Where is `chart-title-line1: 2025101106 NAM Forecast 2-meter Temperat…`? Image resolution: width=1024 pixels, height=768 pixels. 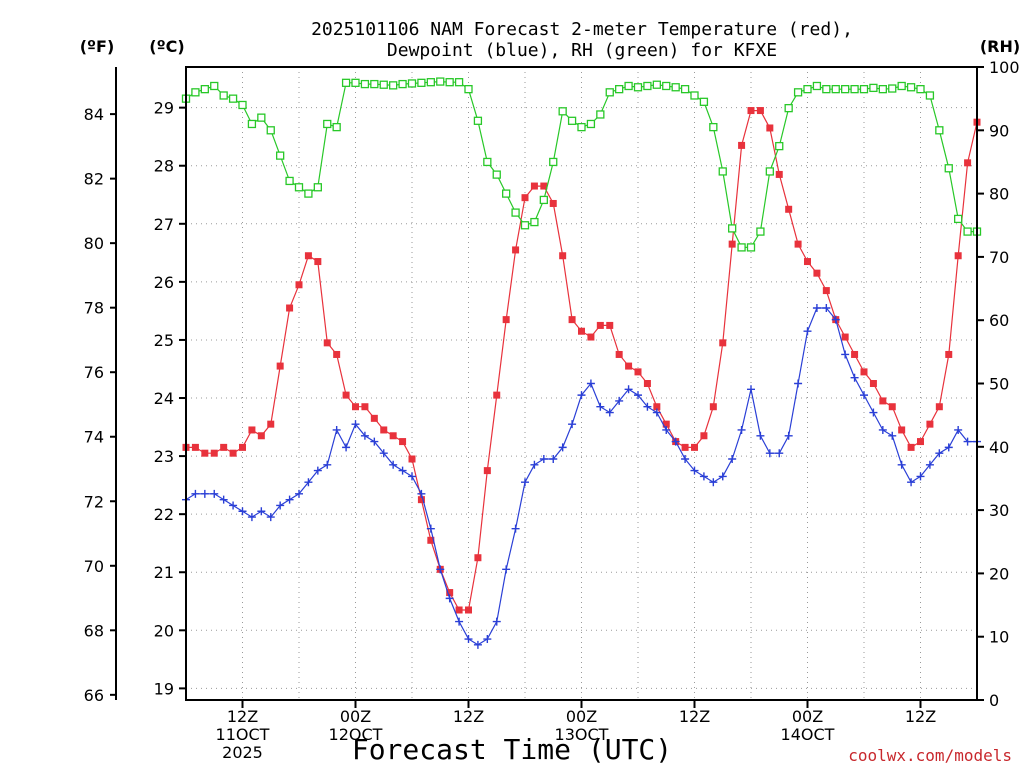
chart-title-line1: 2025101106 NAM Forecast 2-meter Temperat… is located at coordinates (582, 29).